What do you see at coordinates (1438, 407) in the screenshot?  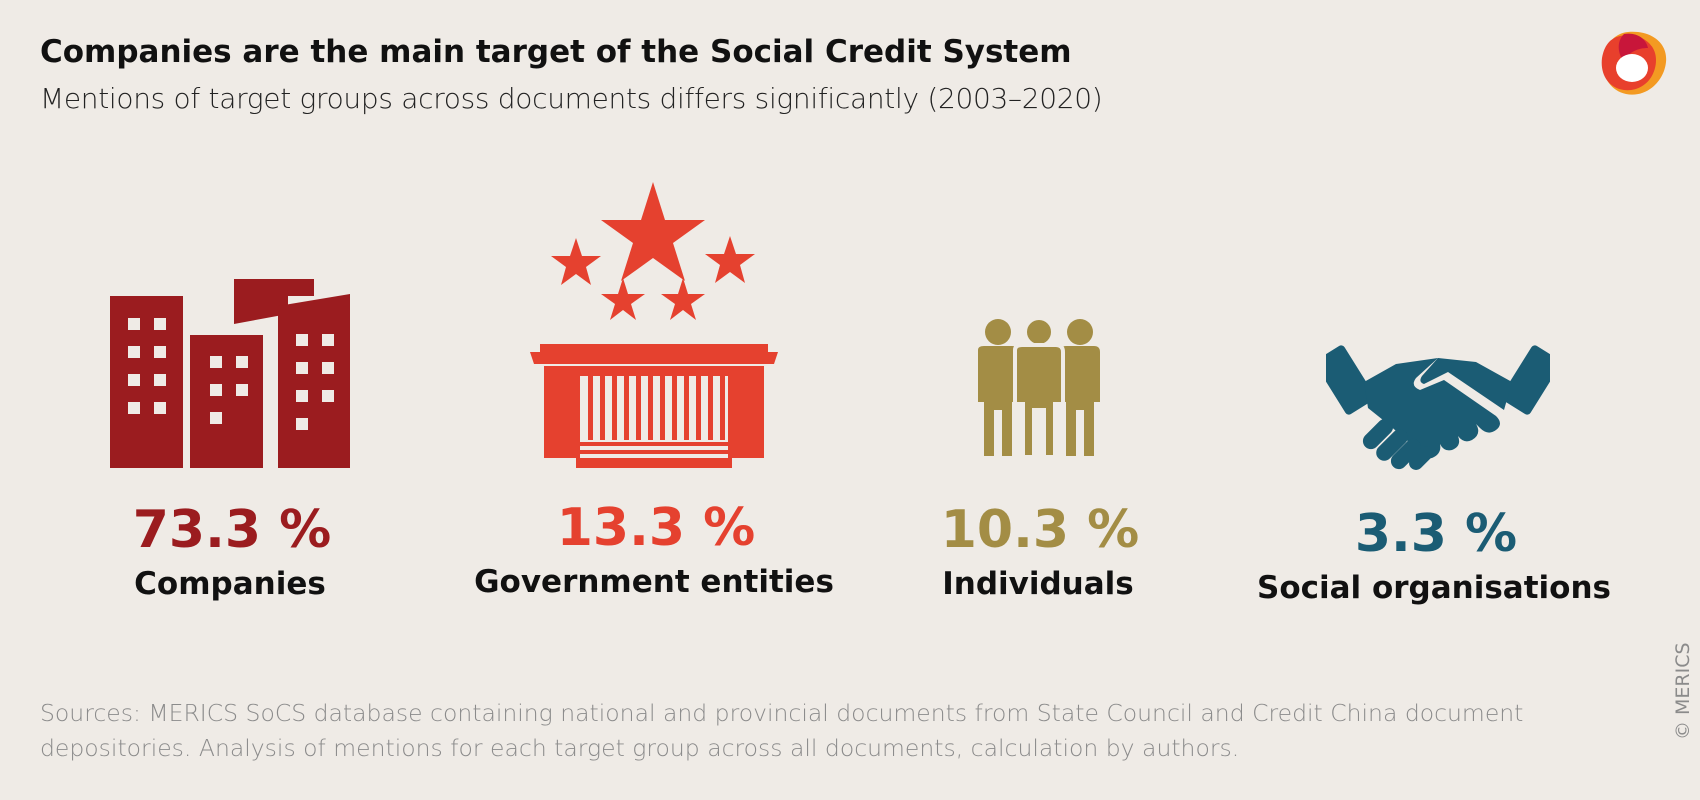 I see `handshake-icon` at bounding box center [1438, 407].